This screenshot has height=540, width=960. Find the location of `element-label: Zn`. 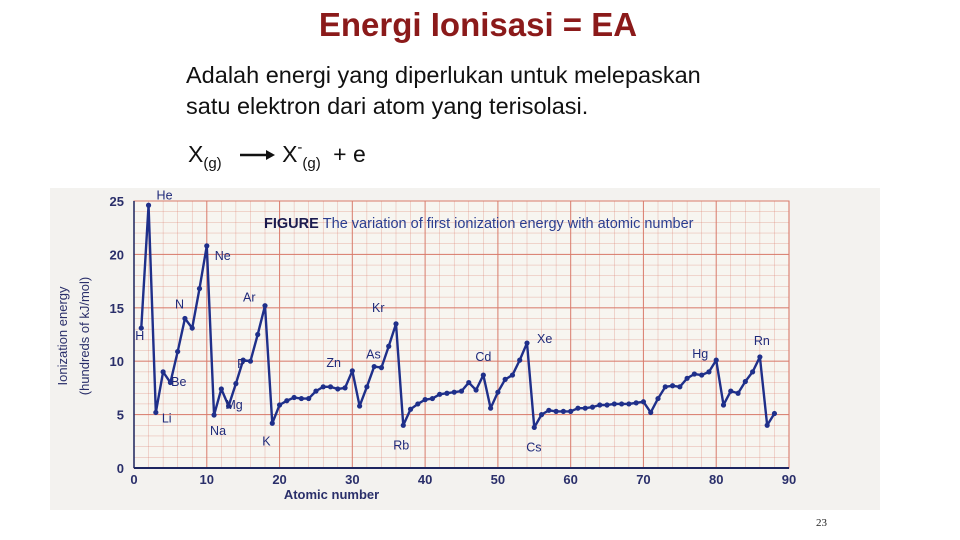

element-label: Zn is located at coordinates (333, 363).